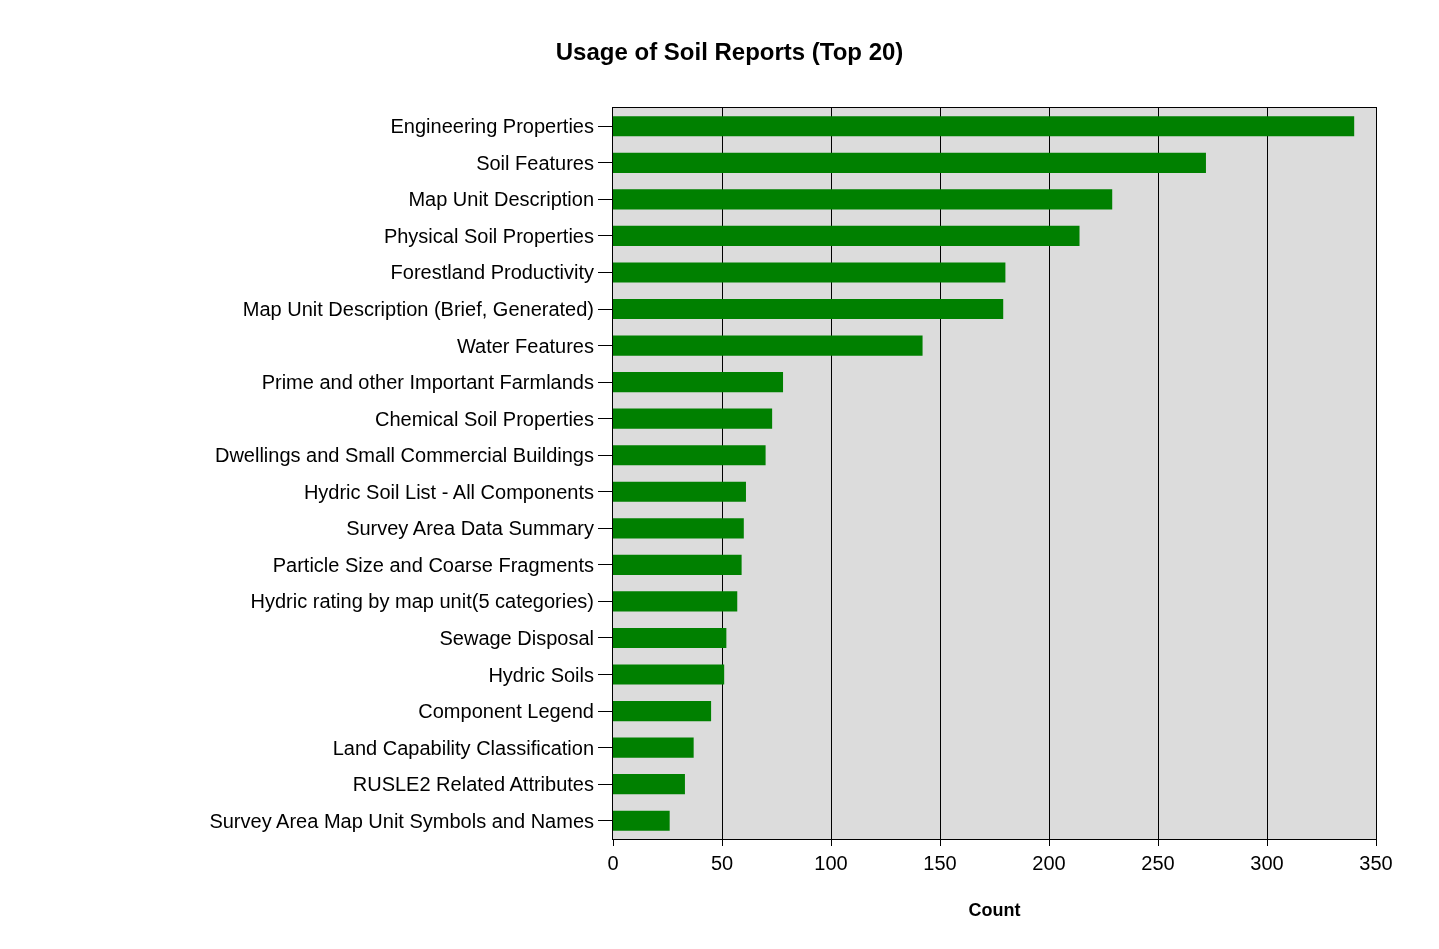 This screenshot has height=949, width=1439. I want to click on y-tick-label: Map Unit Description, so click(501, 199).